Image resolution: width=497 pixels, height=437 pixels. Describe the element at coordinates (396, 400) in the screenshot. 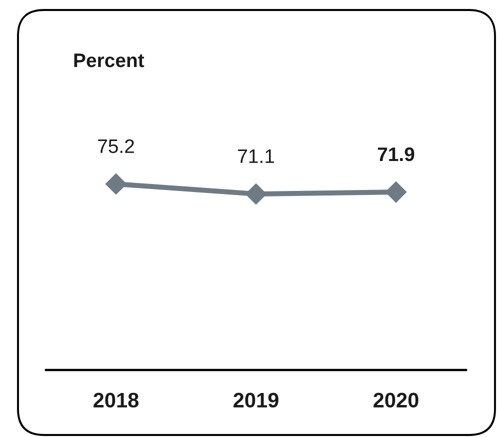

I see `x-tick-label: 2020` at that location.